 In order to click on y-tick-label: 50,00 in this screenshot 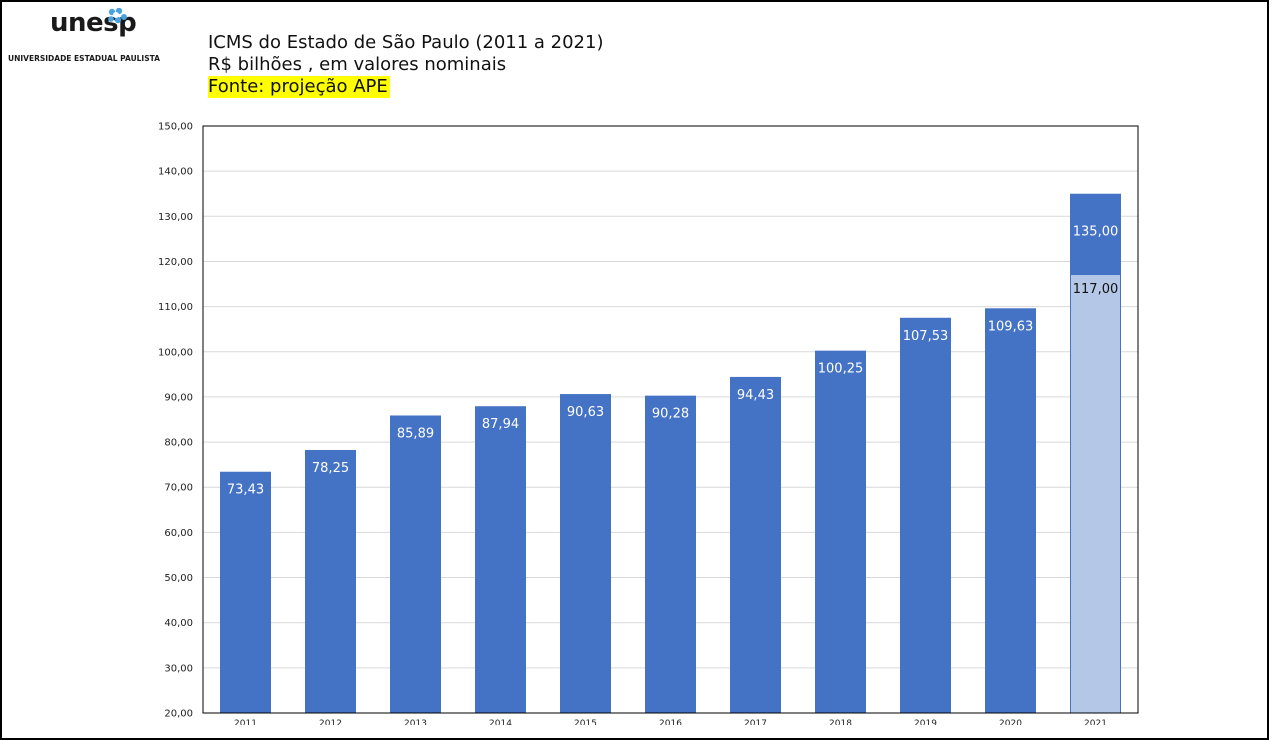, I will do `click(178, 578)`.